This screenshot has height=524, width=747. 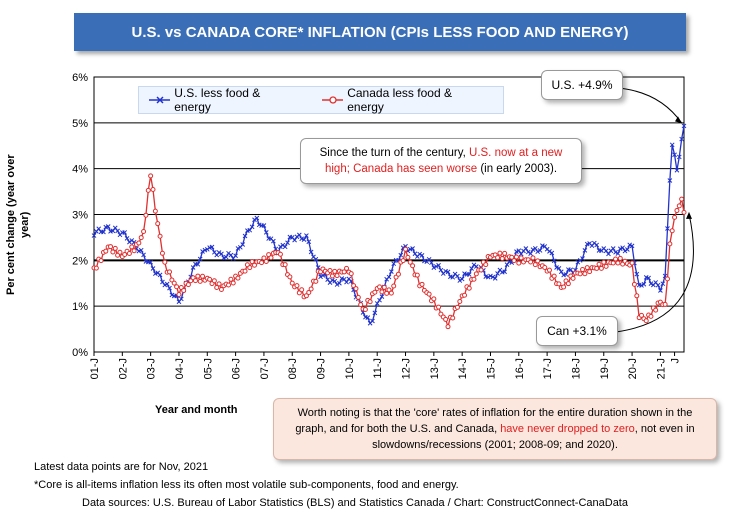 What do you see at coordinates (463, 368) in the screenshot?
I see `x-tick-label: 14-J` at bounding box center [463, 368].